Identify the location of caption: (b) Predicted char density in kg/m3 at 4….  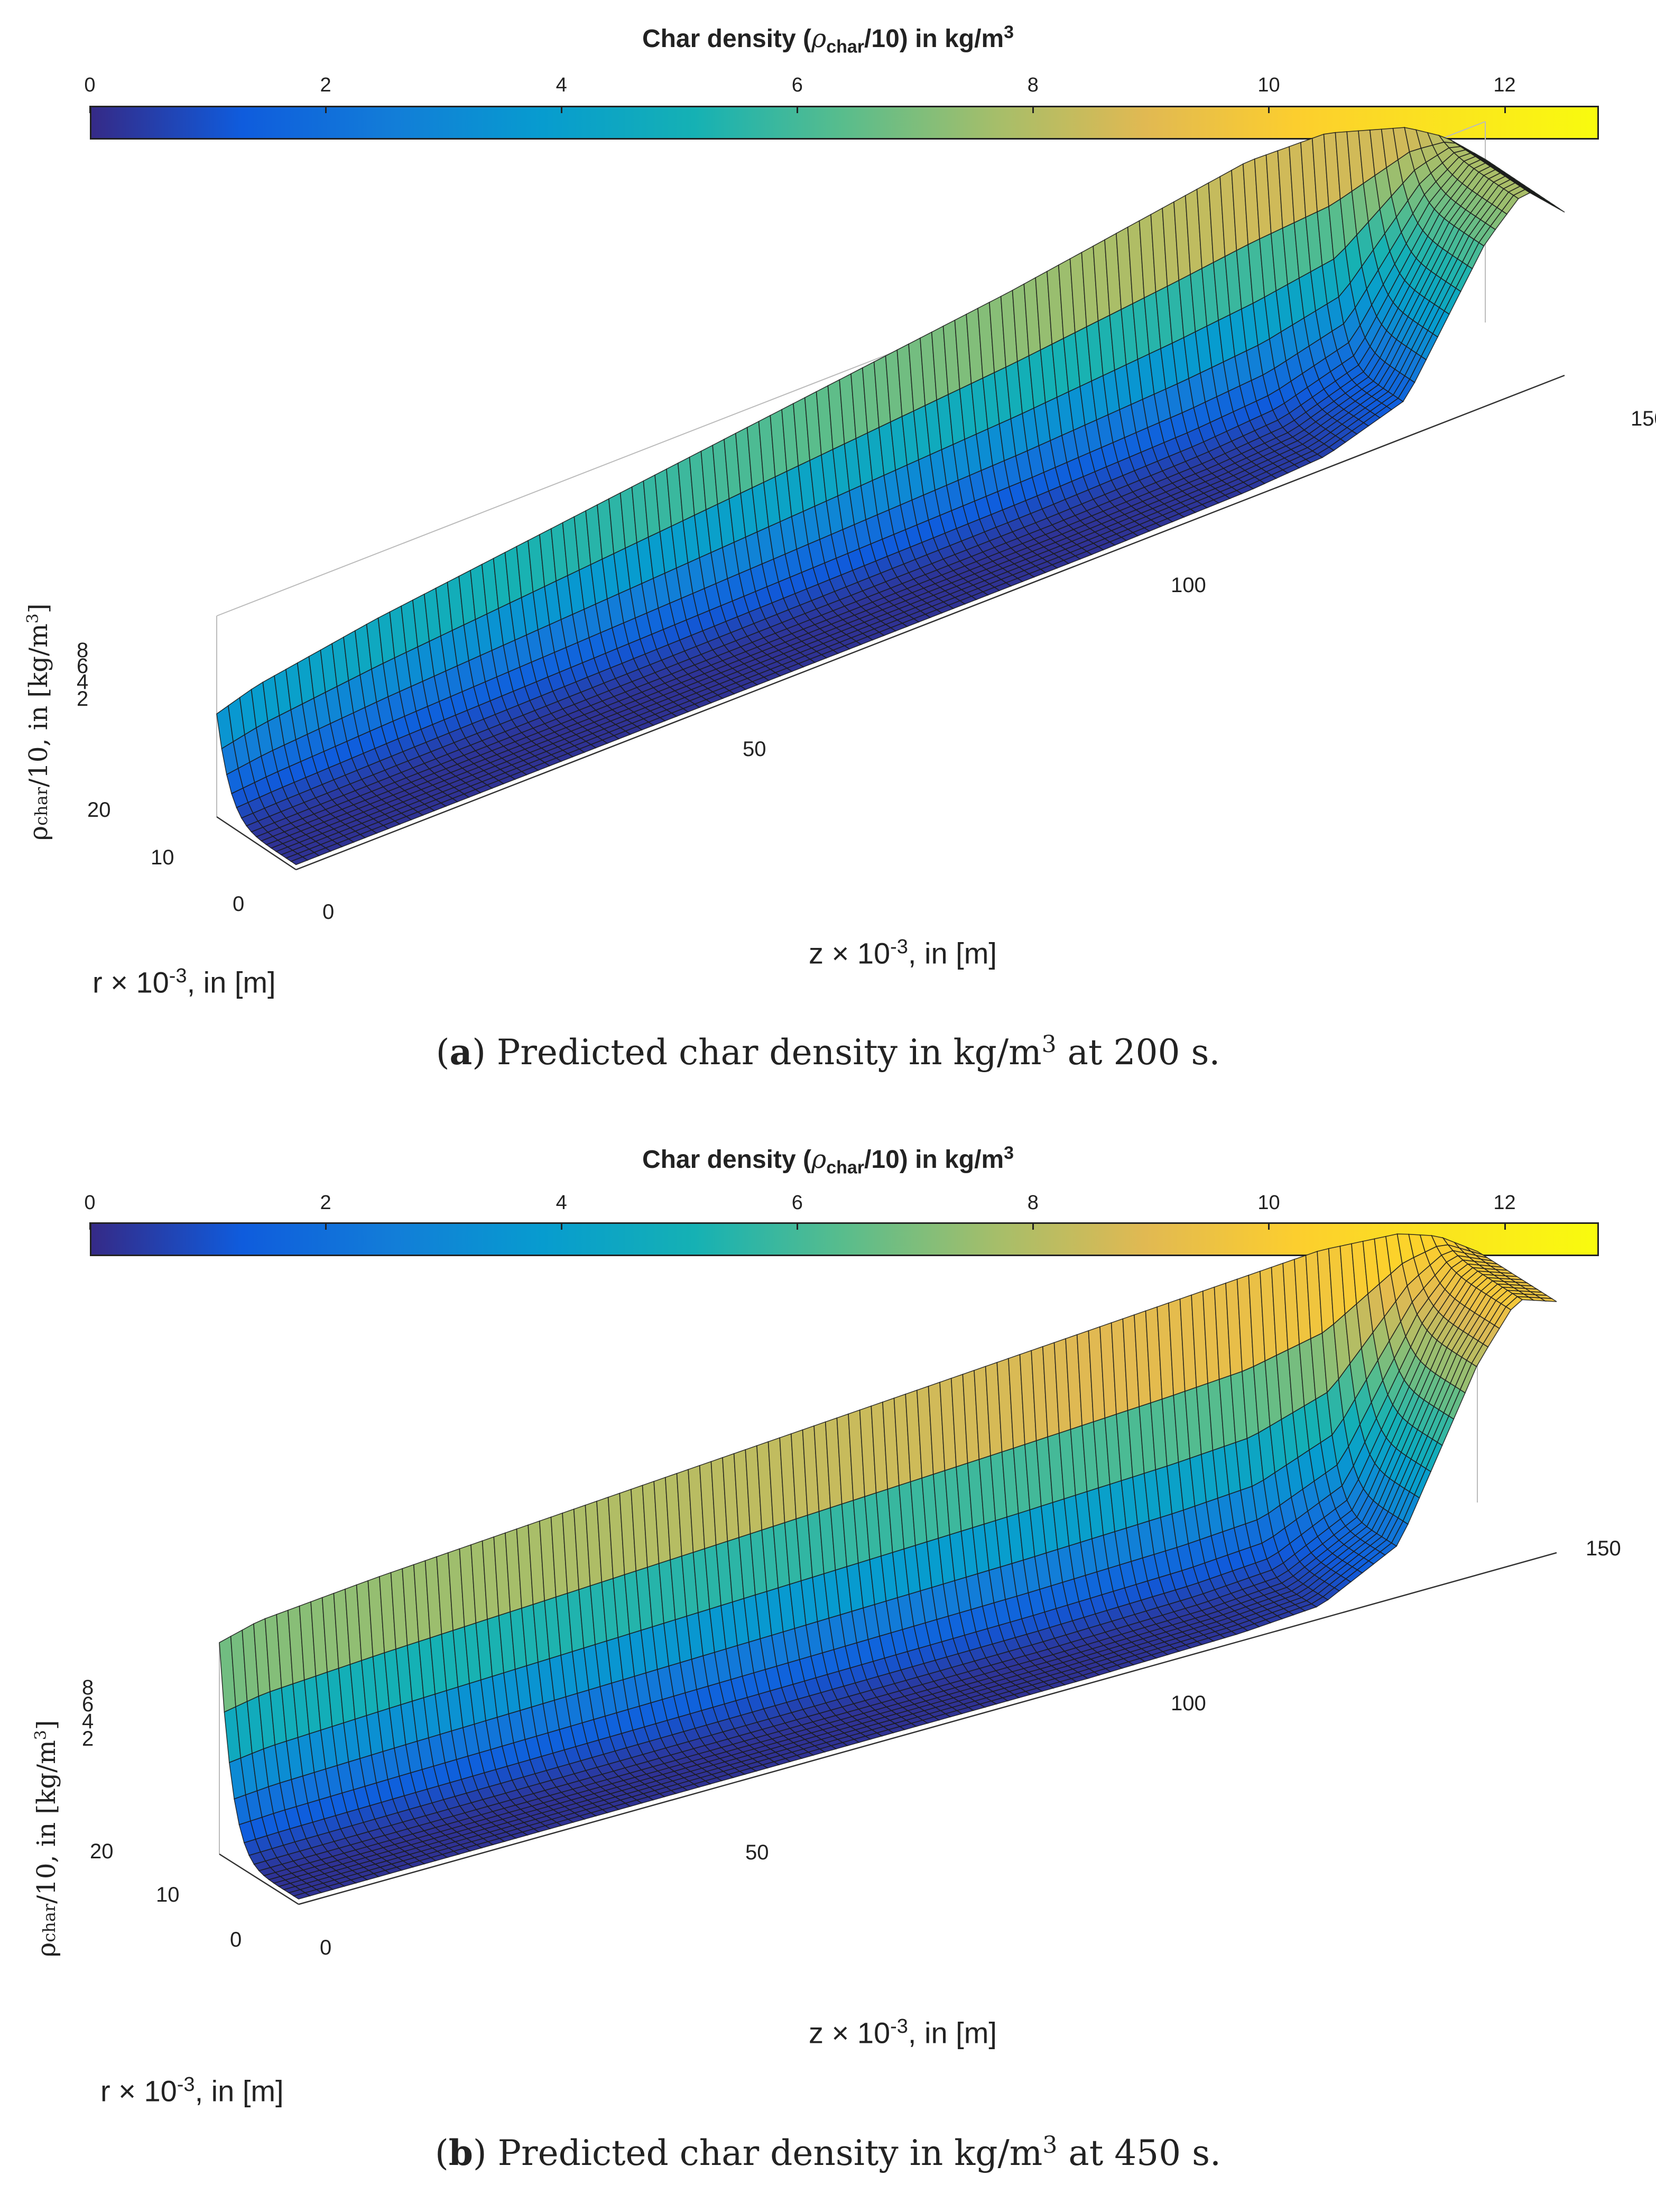
(827, 2152).